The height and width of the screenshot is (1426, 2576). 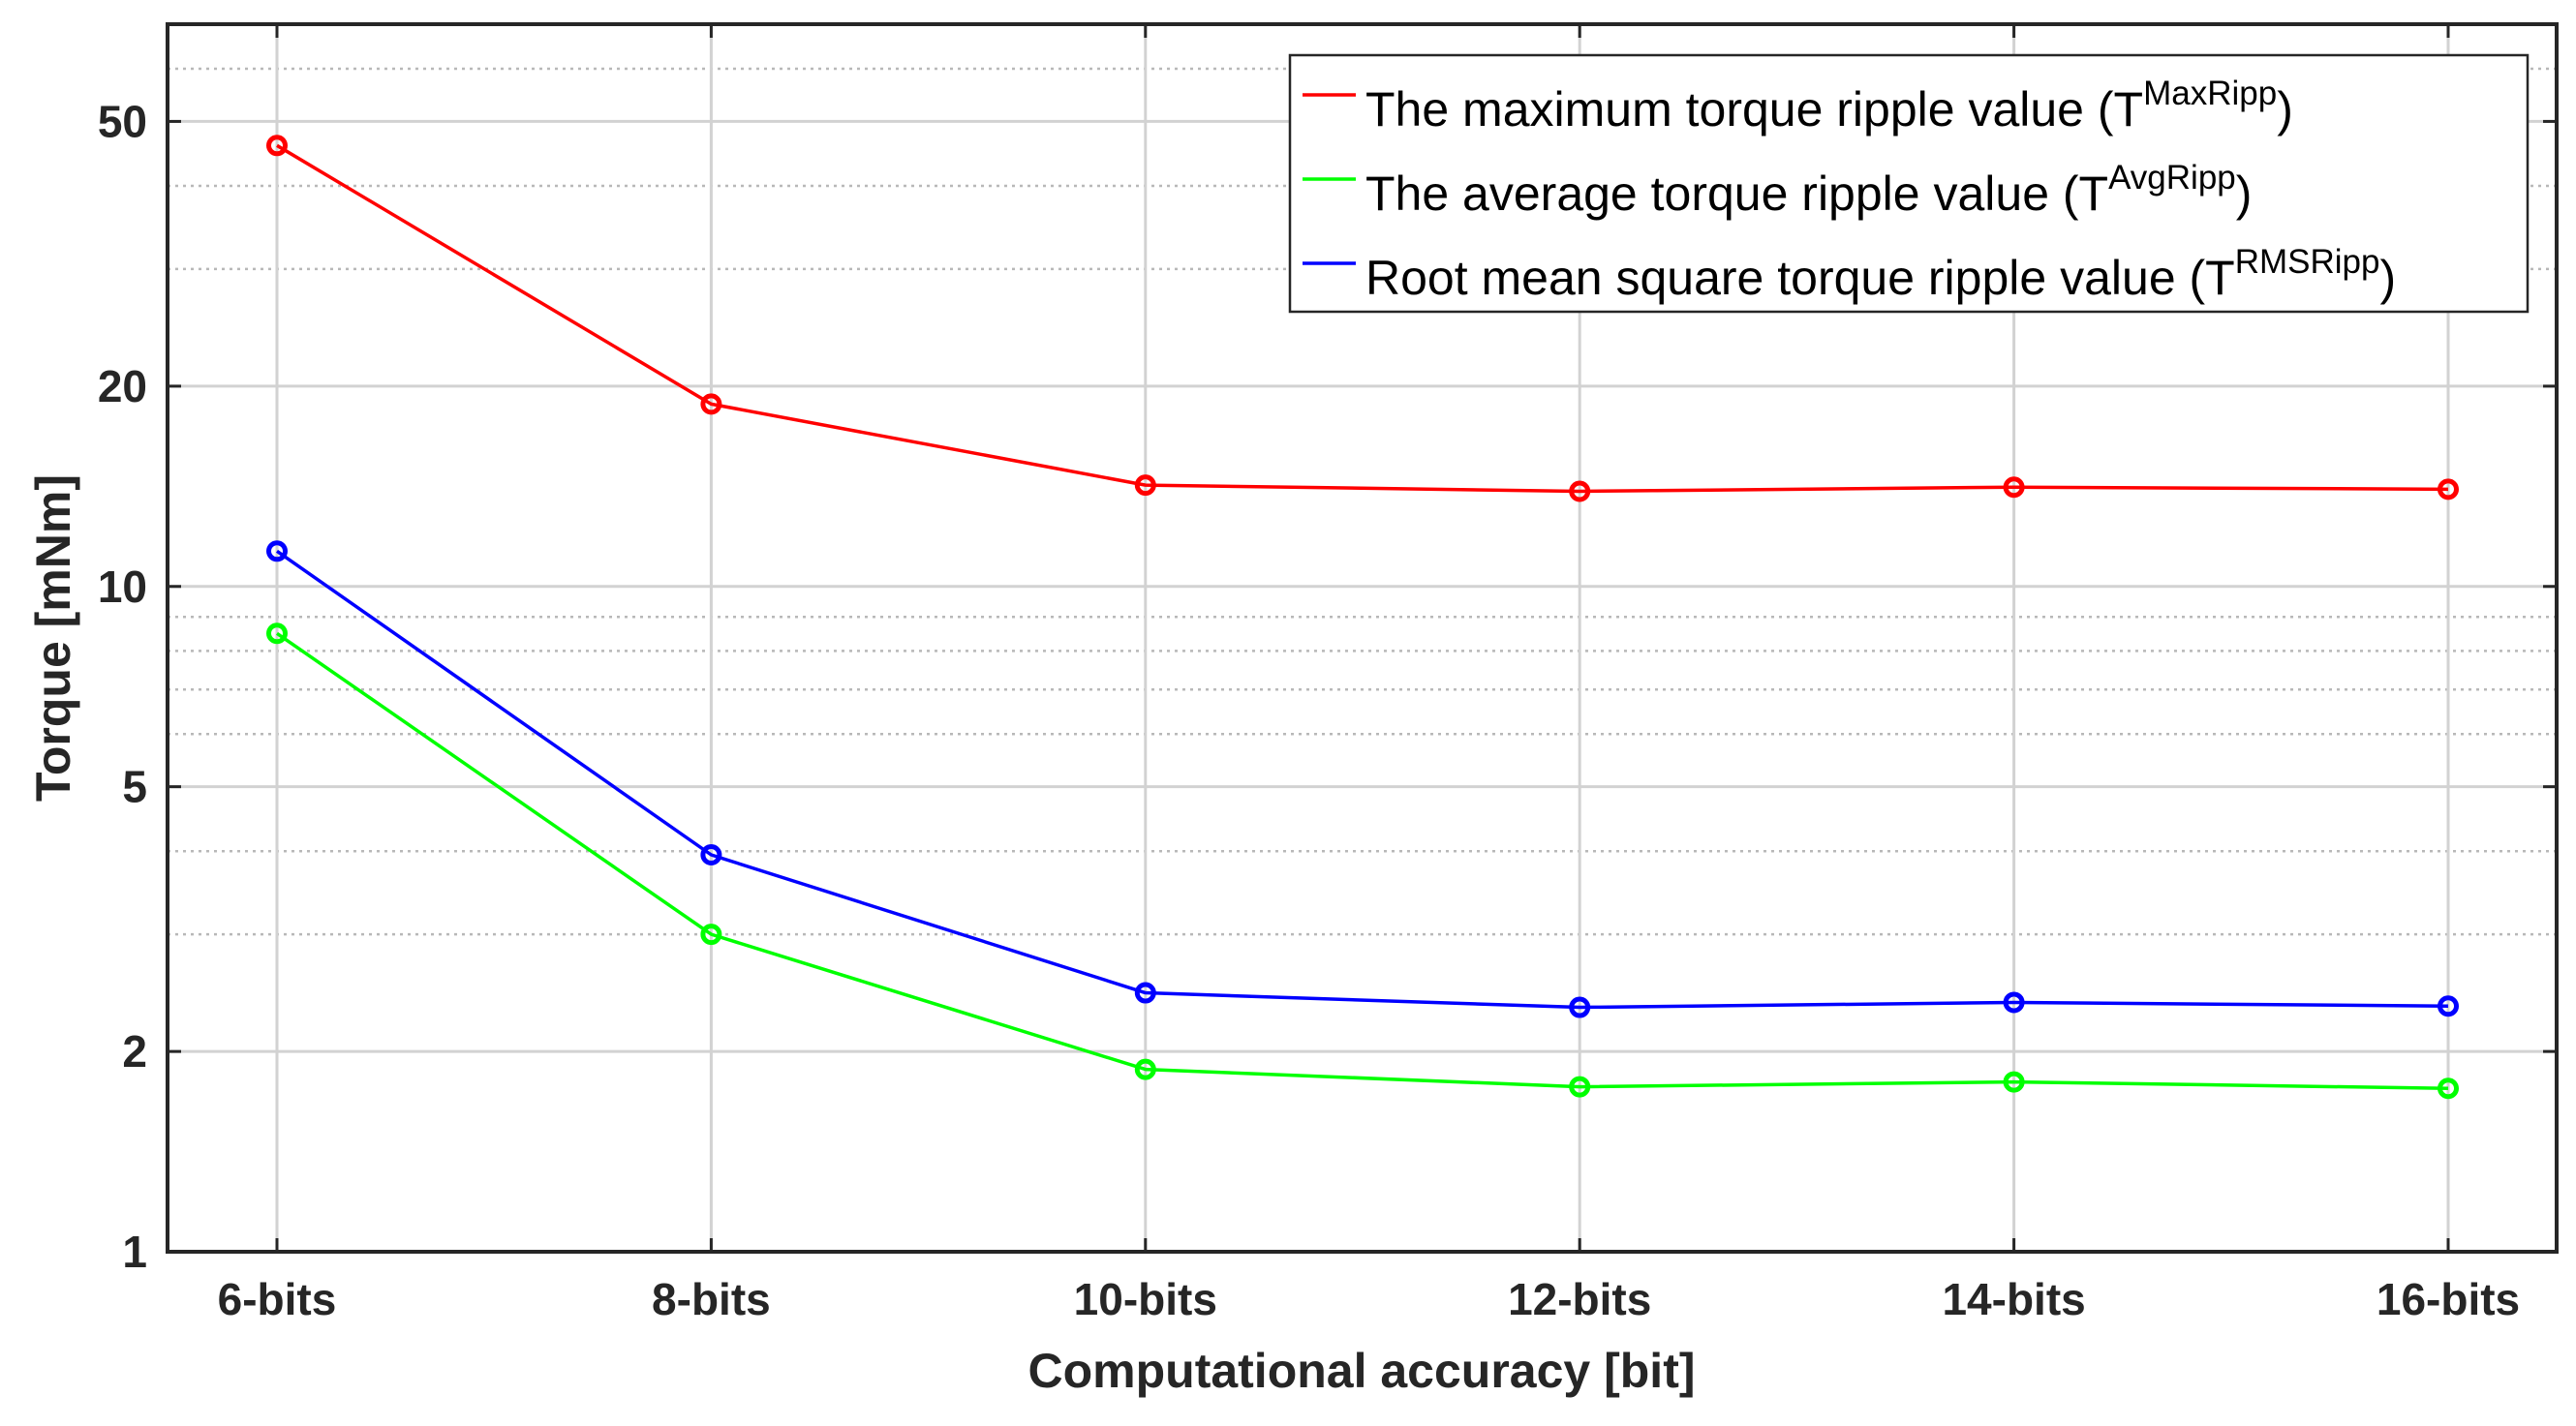 What do you see at coordinates (122, 121) in the screenshot?
I see `y-tick-label: 50` at bounding box center [122, 121].